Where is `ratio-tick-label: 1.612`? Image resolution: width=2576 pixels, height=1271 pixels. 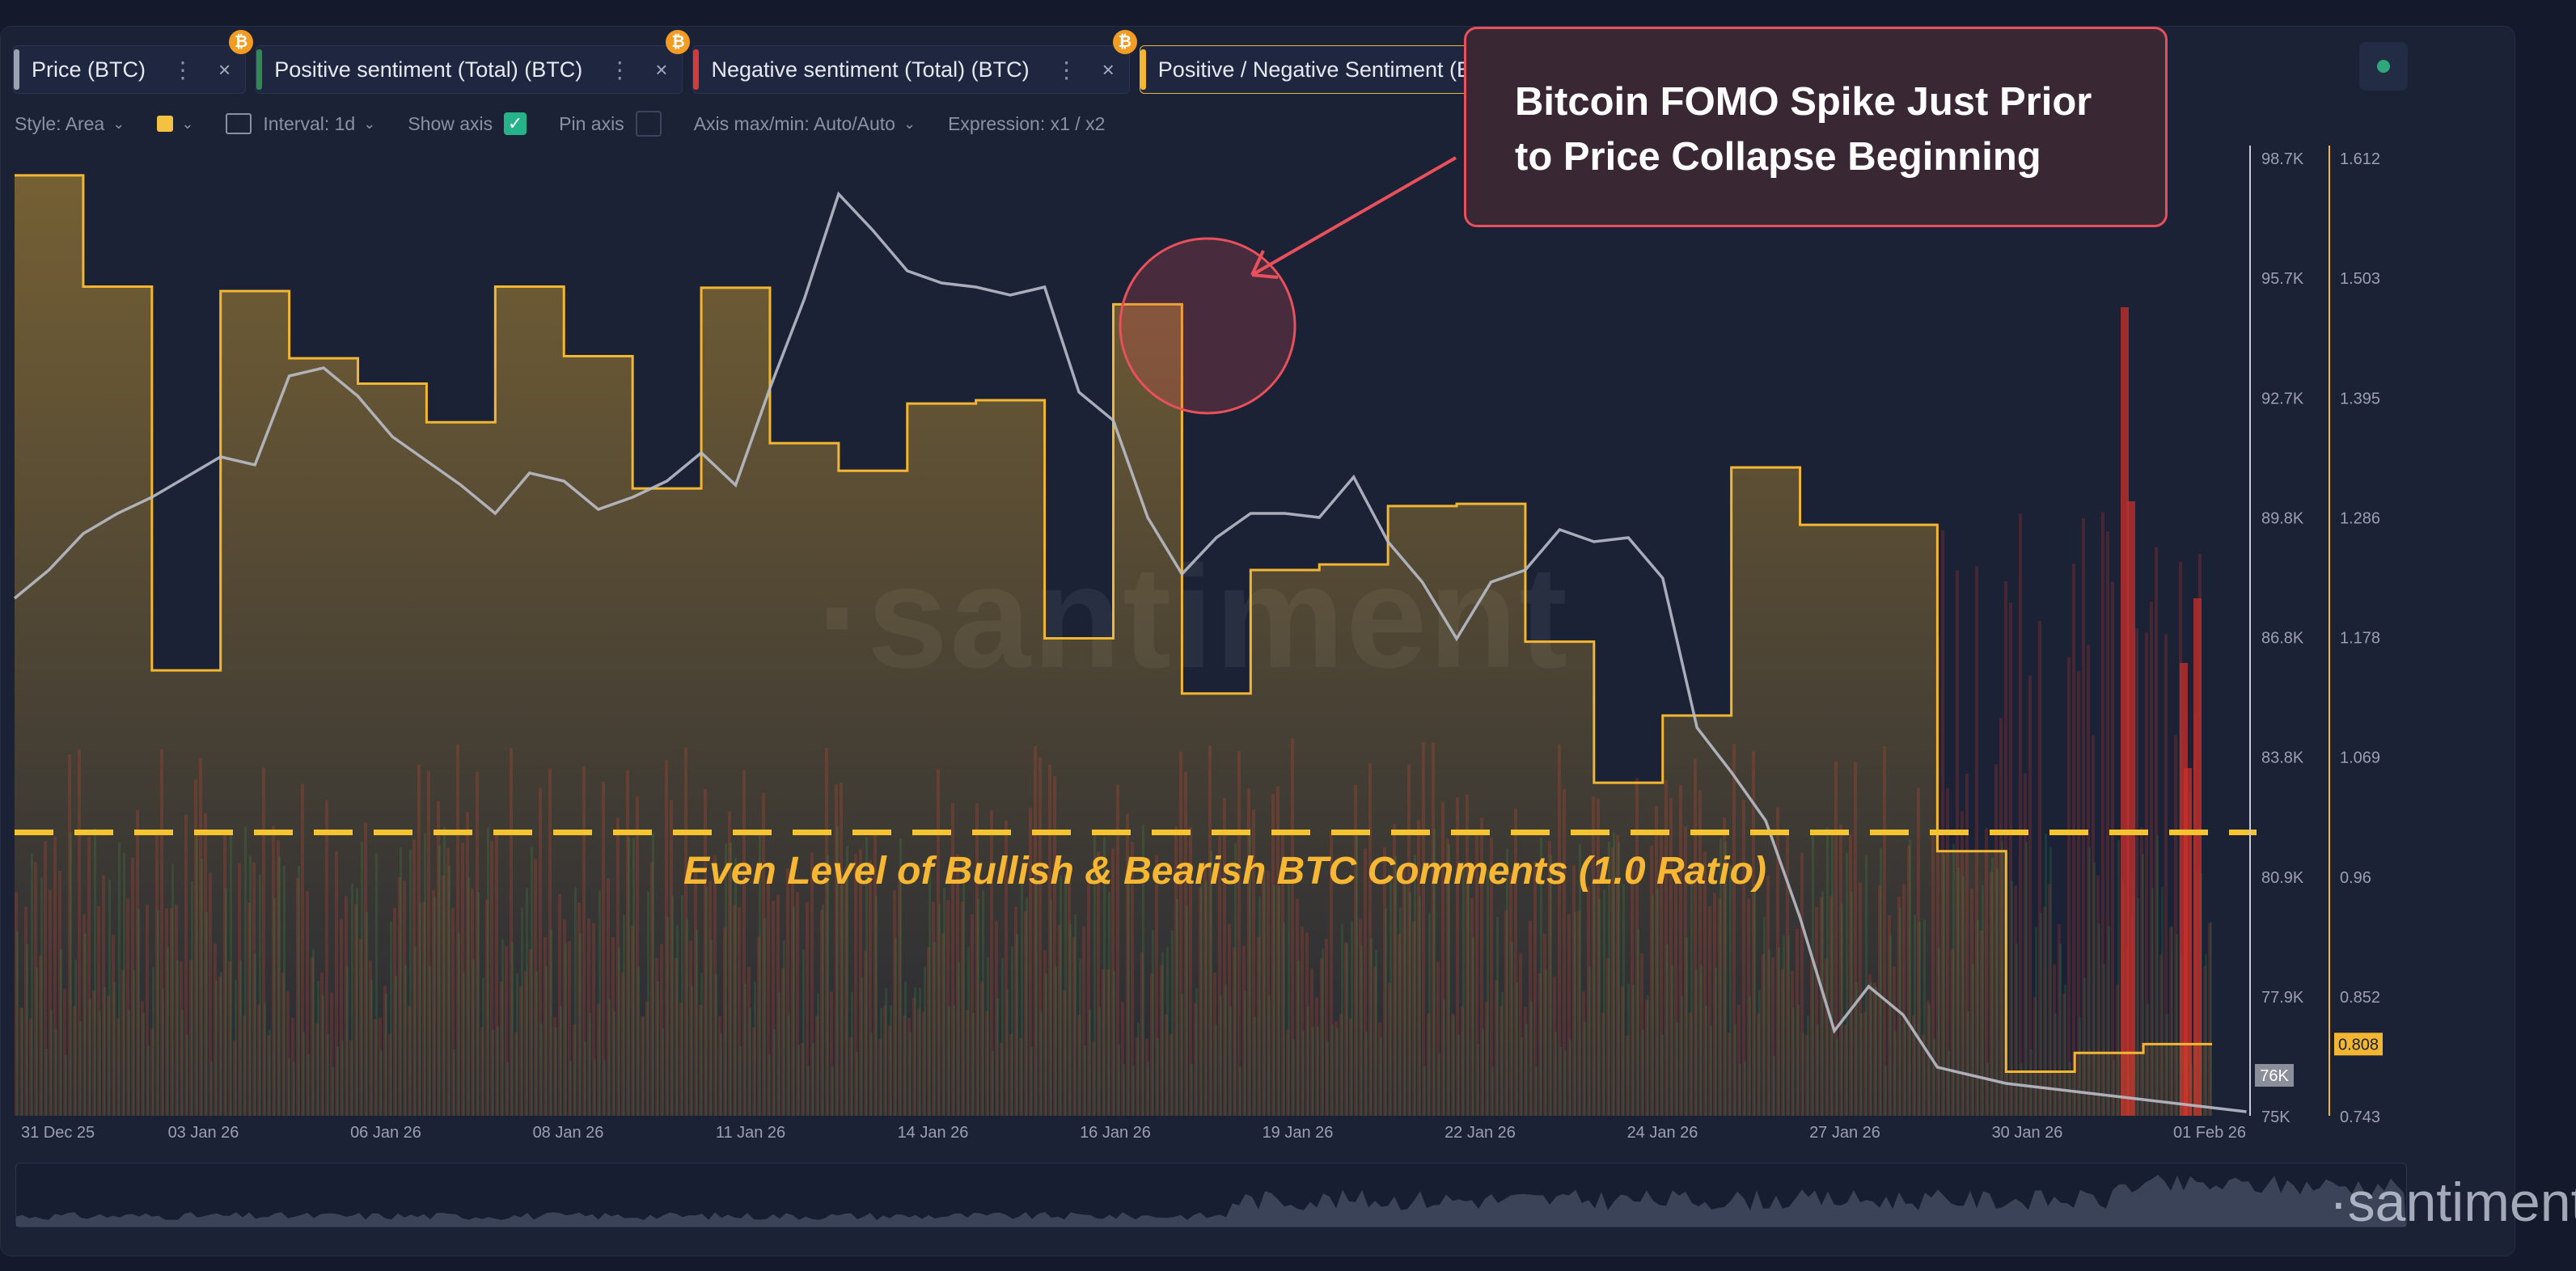 ratio-tick-label: 1.612 is located at coordinates (2360, 159).